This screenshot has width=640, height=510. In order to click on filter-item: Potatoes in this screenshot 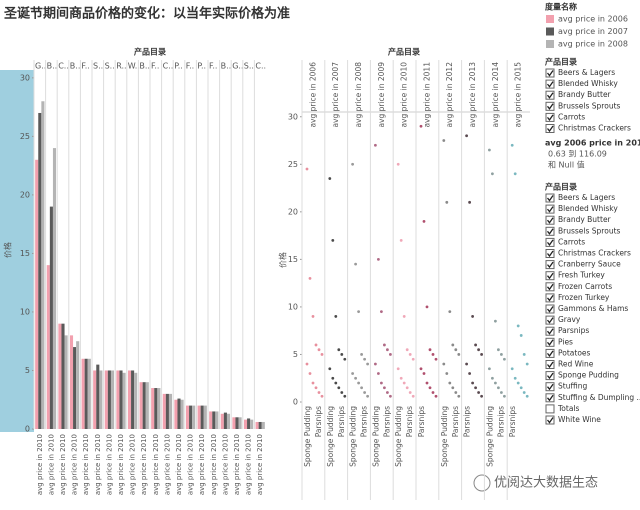, I will do `click(574, 352)`.